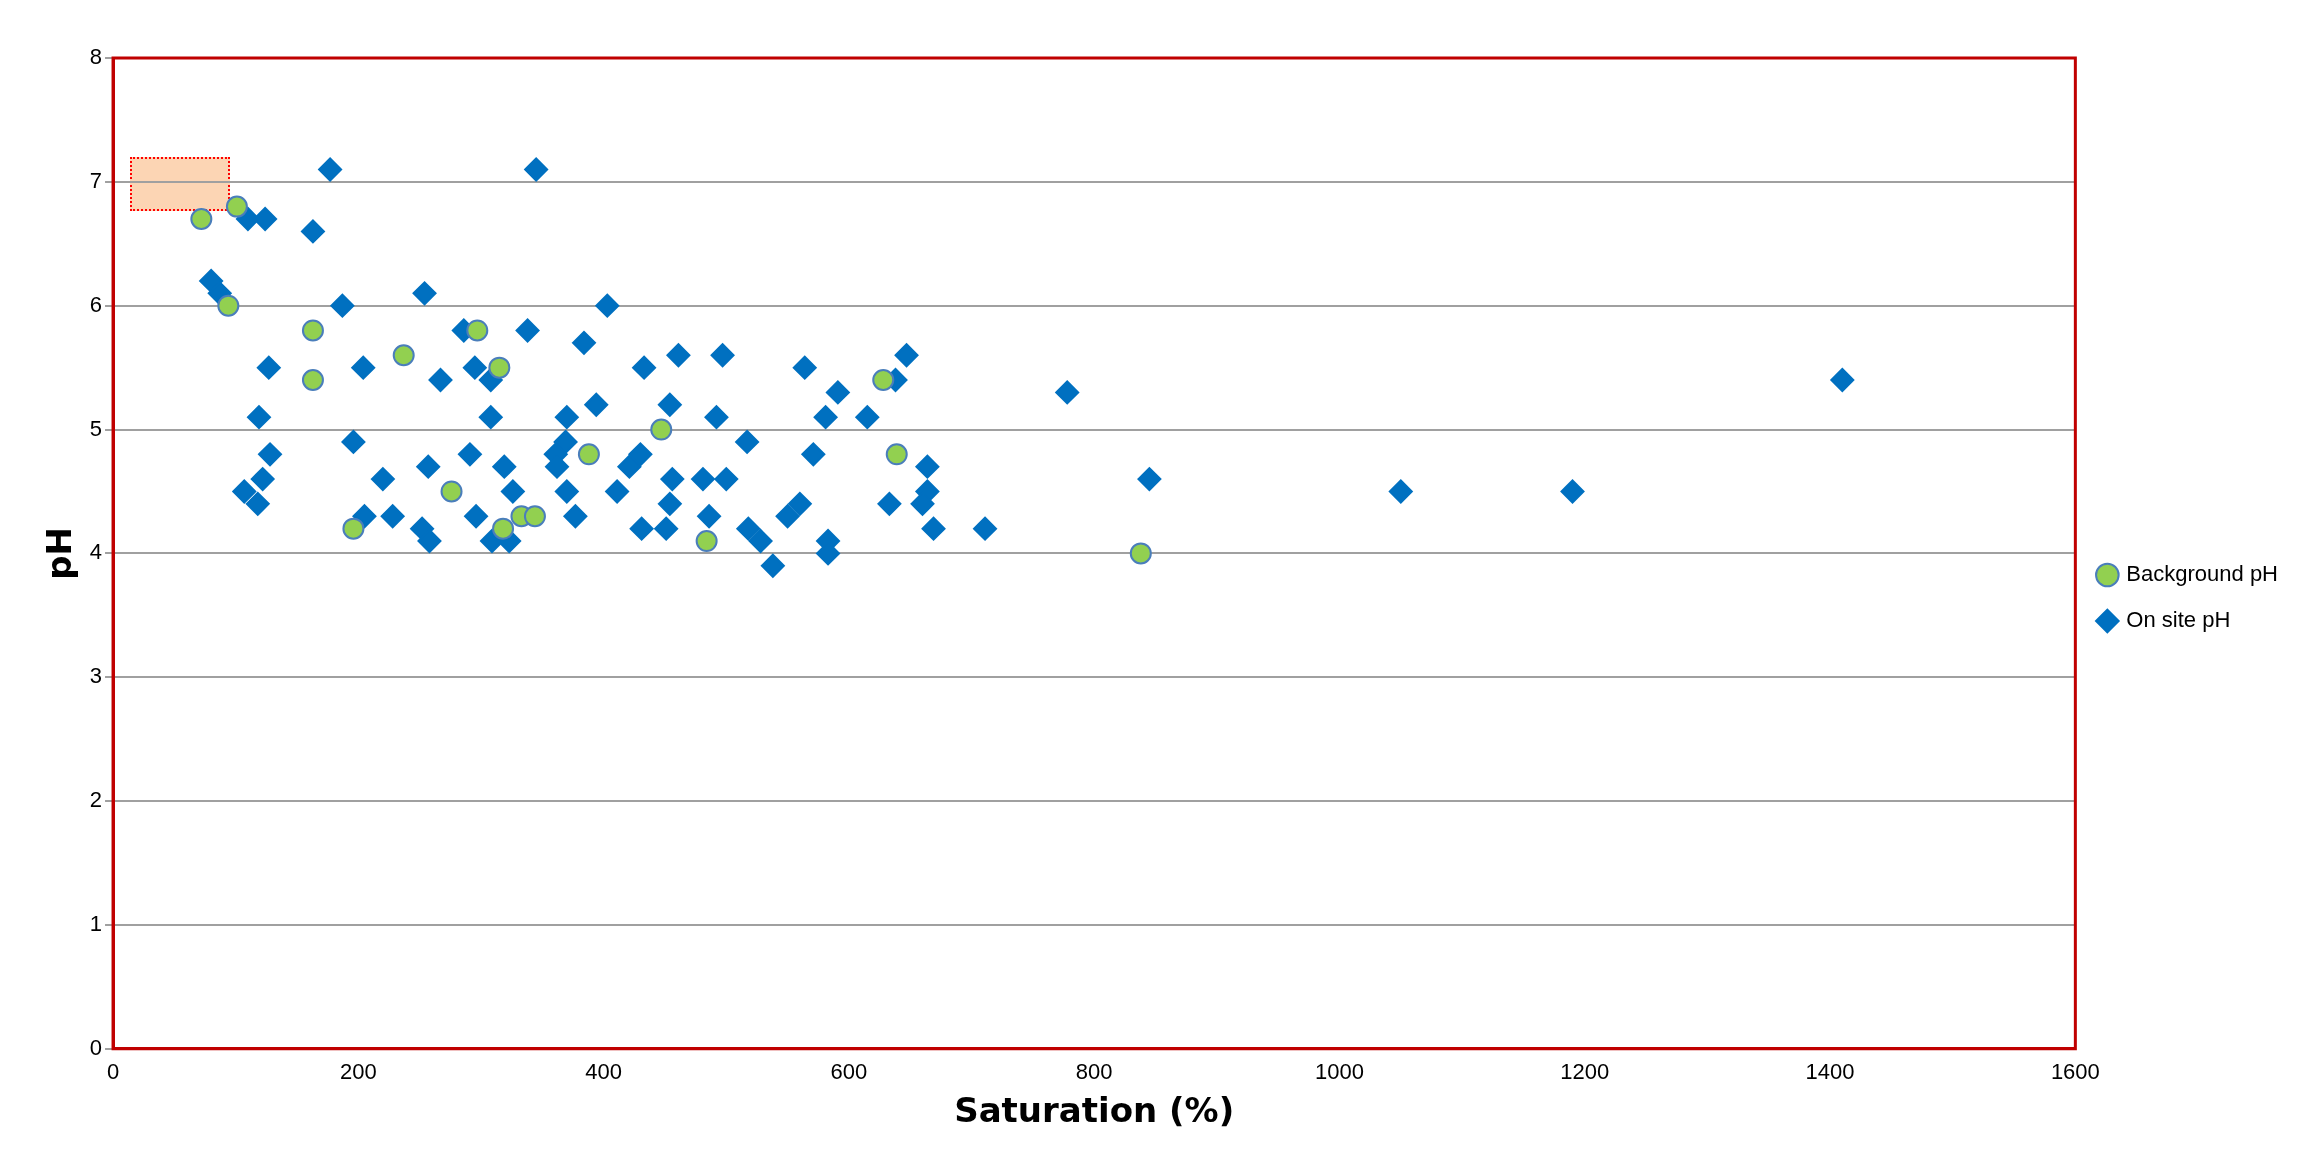  Describe the element at coordinates (96, 304) in the screenshot. I see `y-tick-label: 6` at that location.